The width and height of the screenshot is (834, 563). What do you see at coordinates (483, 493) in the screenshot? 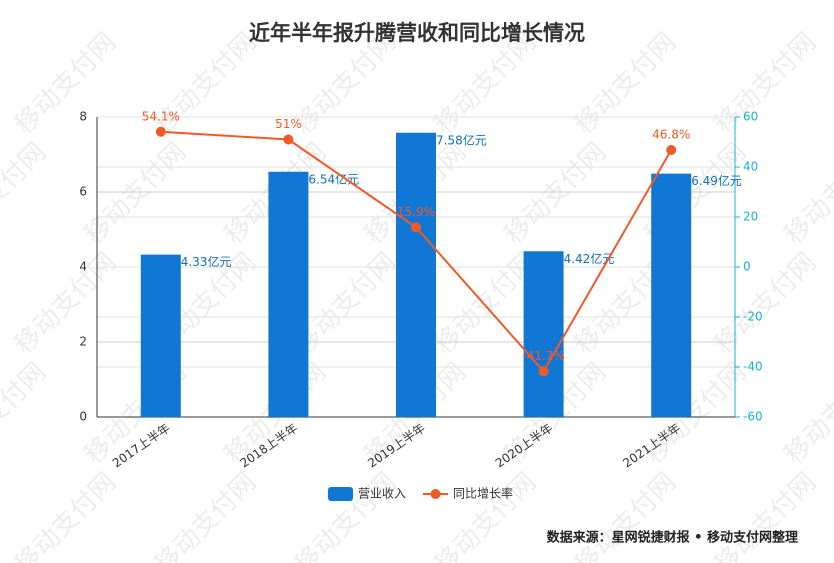
I see `legend-label: 同比增长率` at bounding box center [483, 493].